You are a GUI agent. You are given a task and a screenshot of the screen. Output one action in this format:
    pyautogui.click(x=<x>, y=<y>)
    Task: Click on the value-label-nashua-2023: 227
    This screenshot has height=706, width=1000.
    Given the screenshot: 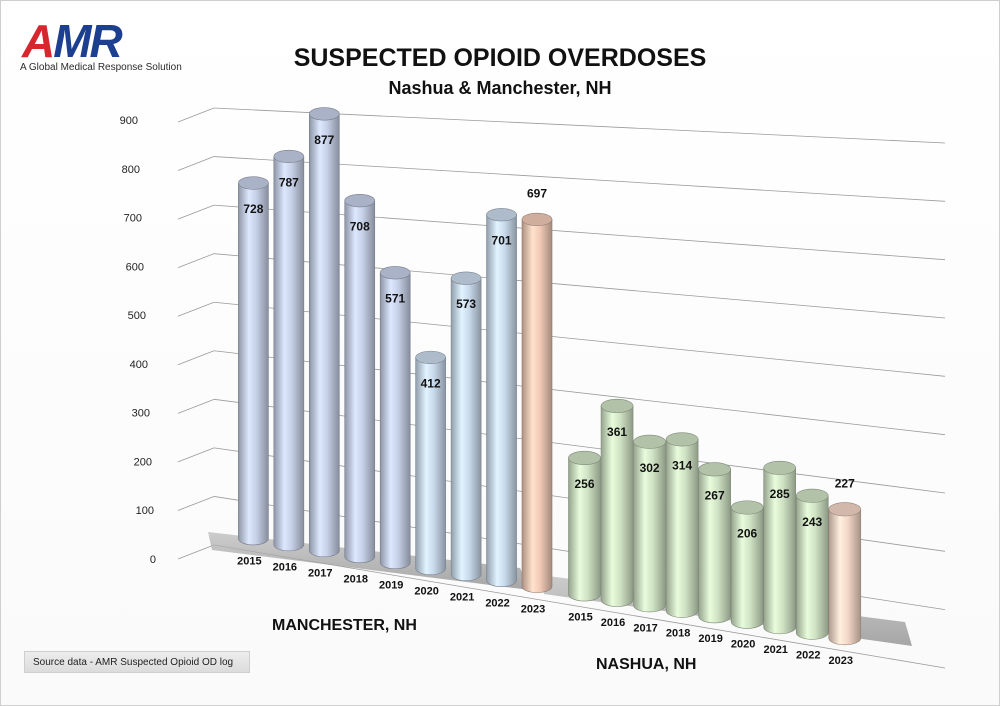 What is the action you would take?
    pyautogui.click(x=845, y=483)
    